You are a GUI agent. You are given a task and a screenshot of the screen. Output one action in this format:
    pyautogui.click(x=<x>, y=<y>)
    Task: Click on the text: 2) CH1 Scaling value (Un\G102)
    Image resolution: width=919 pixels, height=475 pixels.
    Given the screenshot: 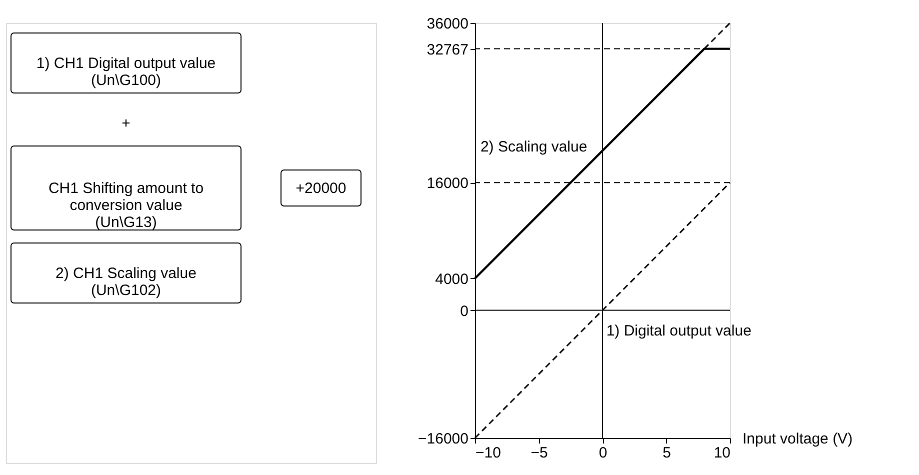 What is the action you would take?
    pyautogui.click(x=126, y=282)
    